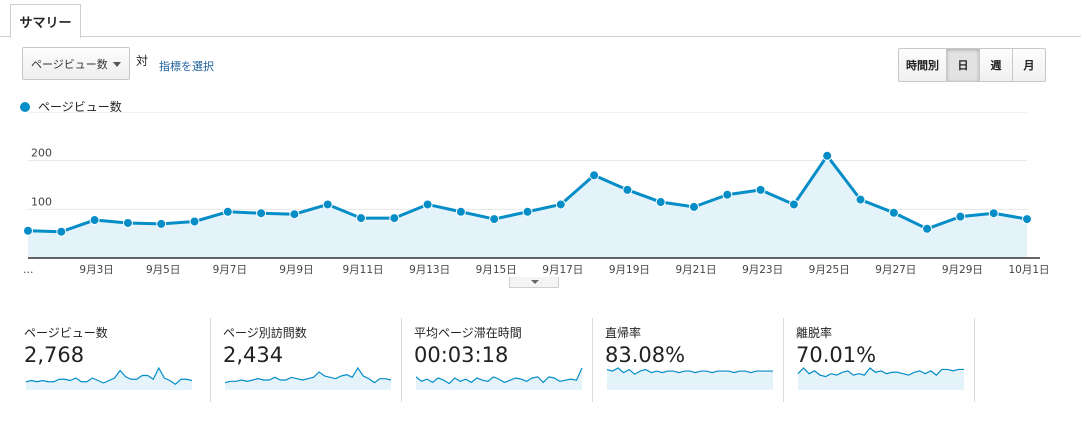  I want to click on vs-label: 対, so click(142, 61).